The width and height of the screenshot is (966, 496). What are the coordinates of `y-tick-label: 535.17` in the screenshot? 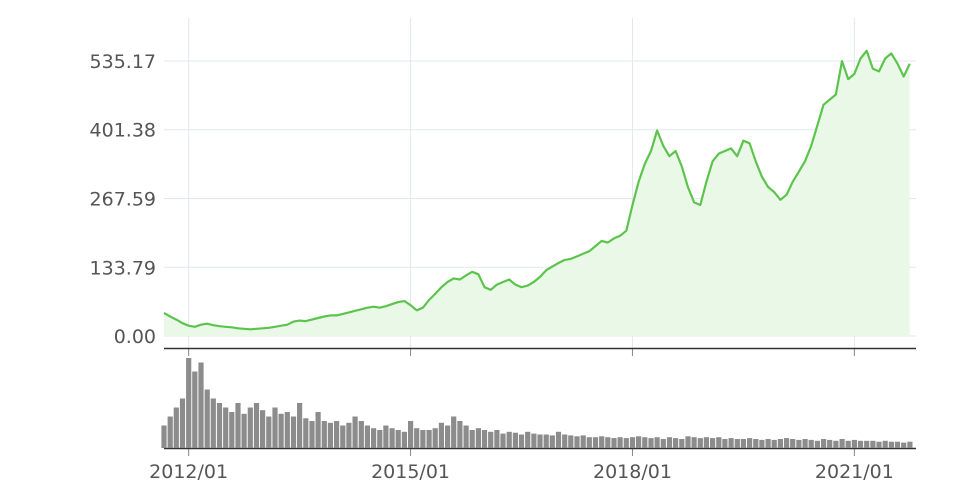 It's located at (123, 62).